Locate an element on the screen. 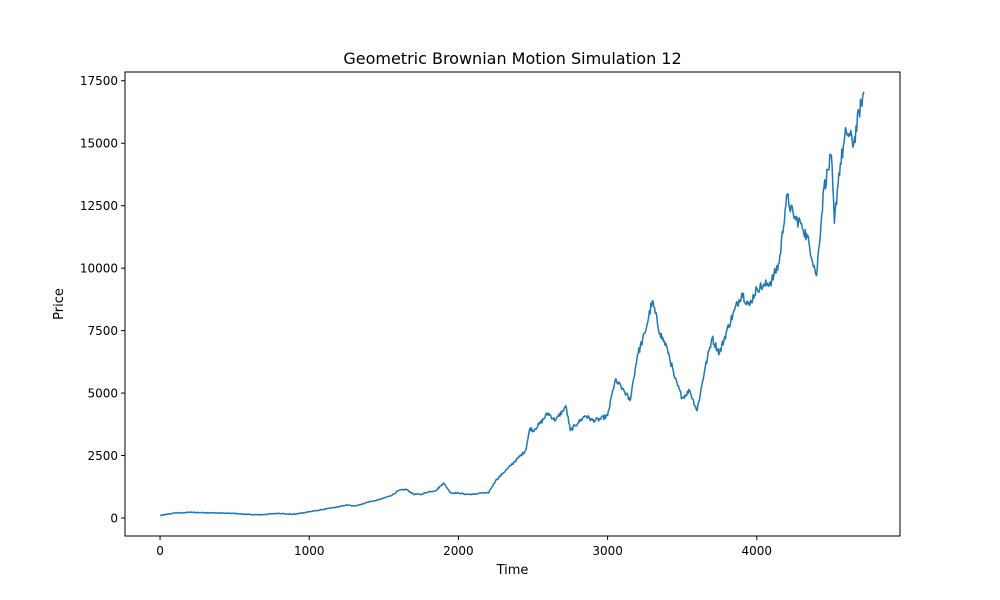 The image size is (1000, 600). y-tick-label: 5000 is located at coordinates (102, 394).